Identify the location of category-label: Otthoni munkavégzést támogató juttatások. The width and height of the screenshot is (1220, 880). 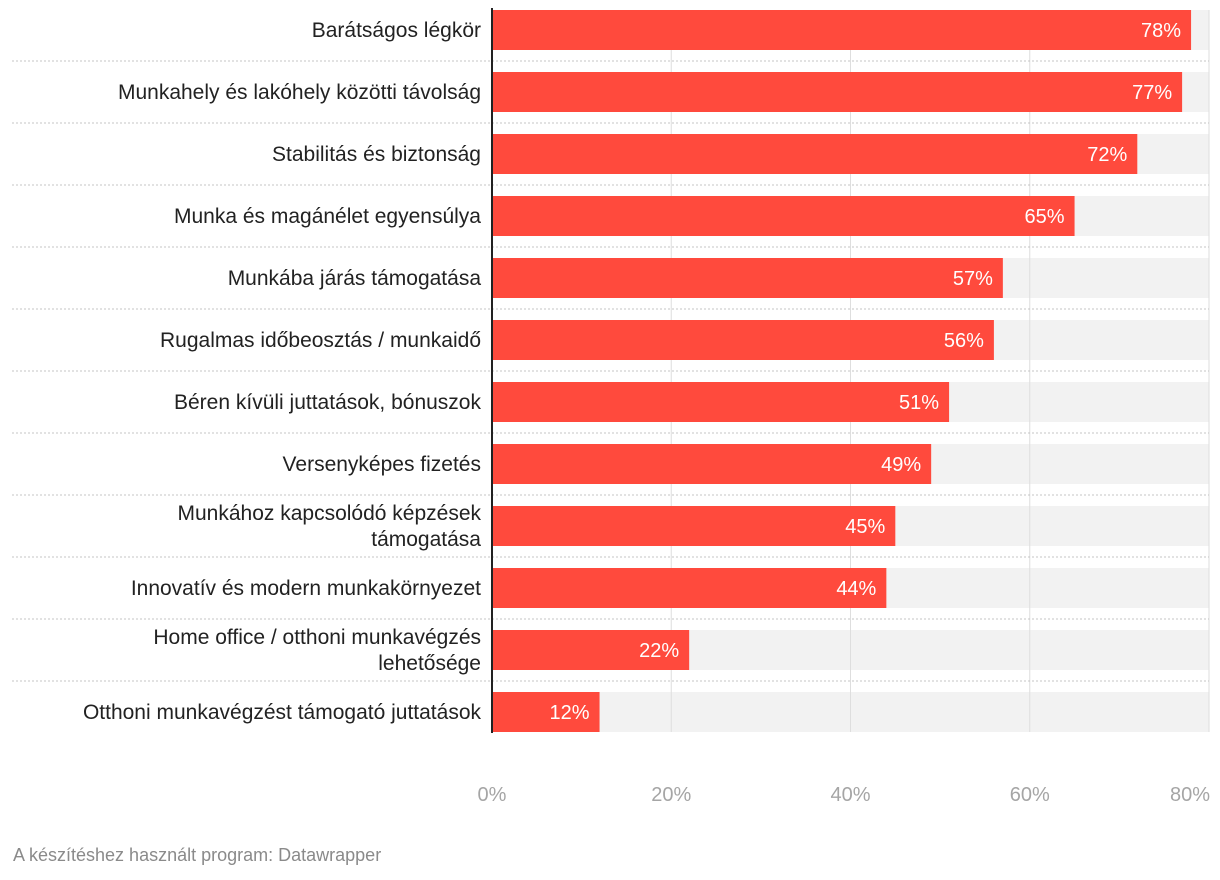
(282, 712).